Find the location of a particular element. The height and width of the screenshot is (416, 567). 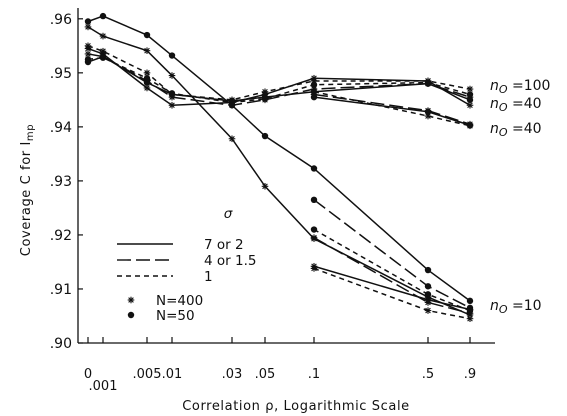

x-tick-label: .05 is located at coordinates (265, 374).